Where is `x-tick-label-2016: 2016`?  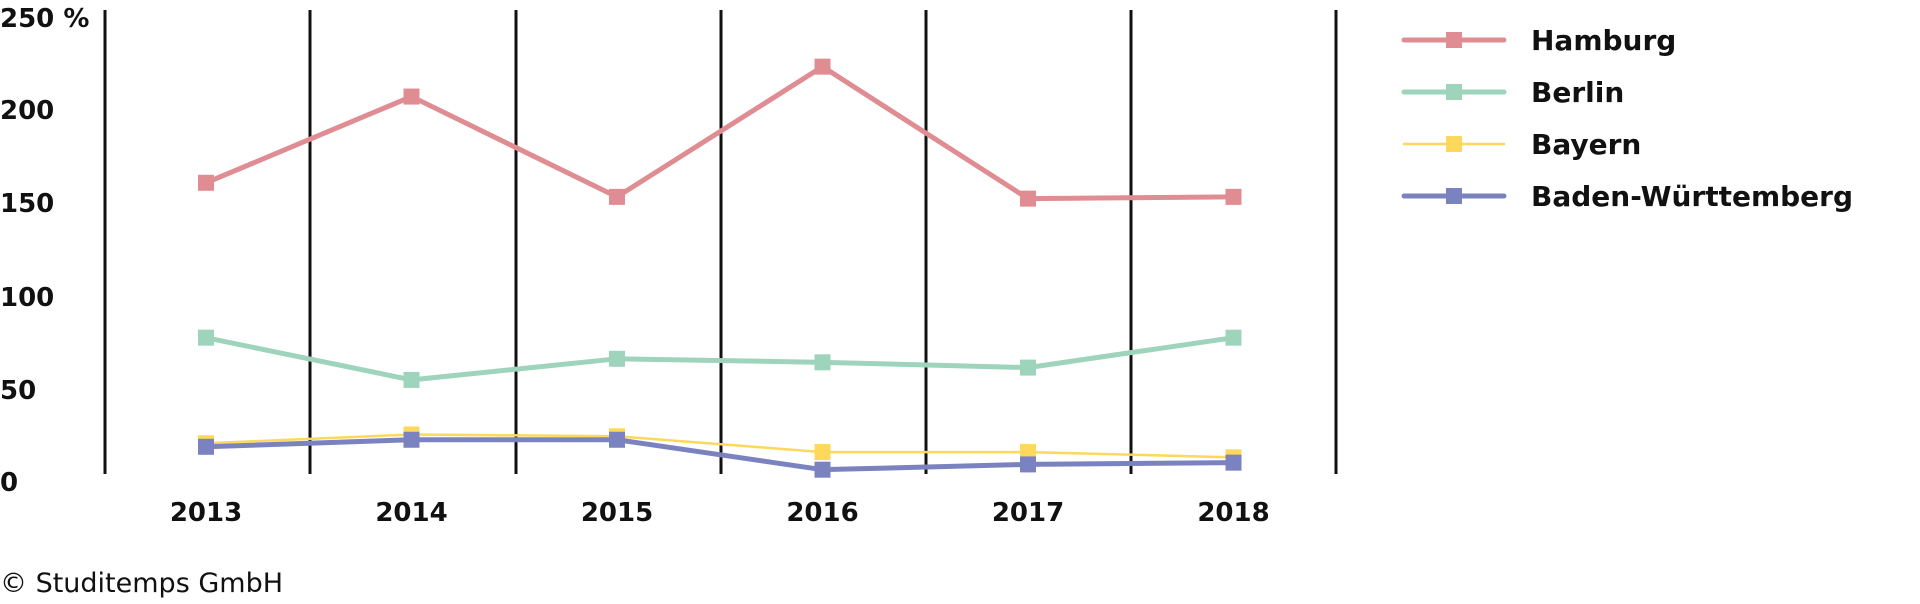 x-tick-label-2016: 2016 is located at coordinates (822, 513).